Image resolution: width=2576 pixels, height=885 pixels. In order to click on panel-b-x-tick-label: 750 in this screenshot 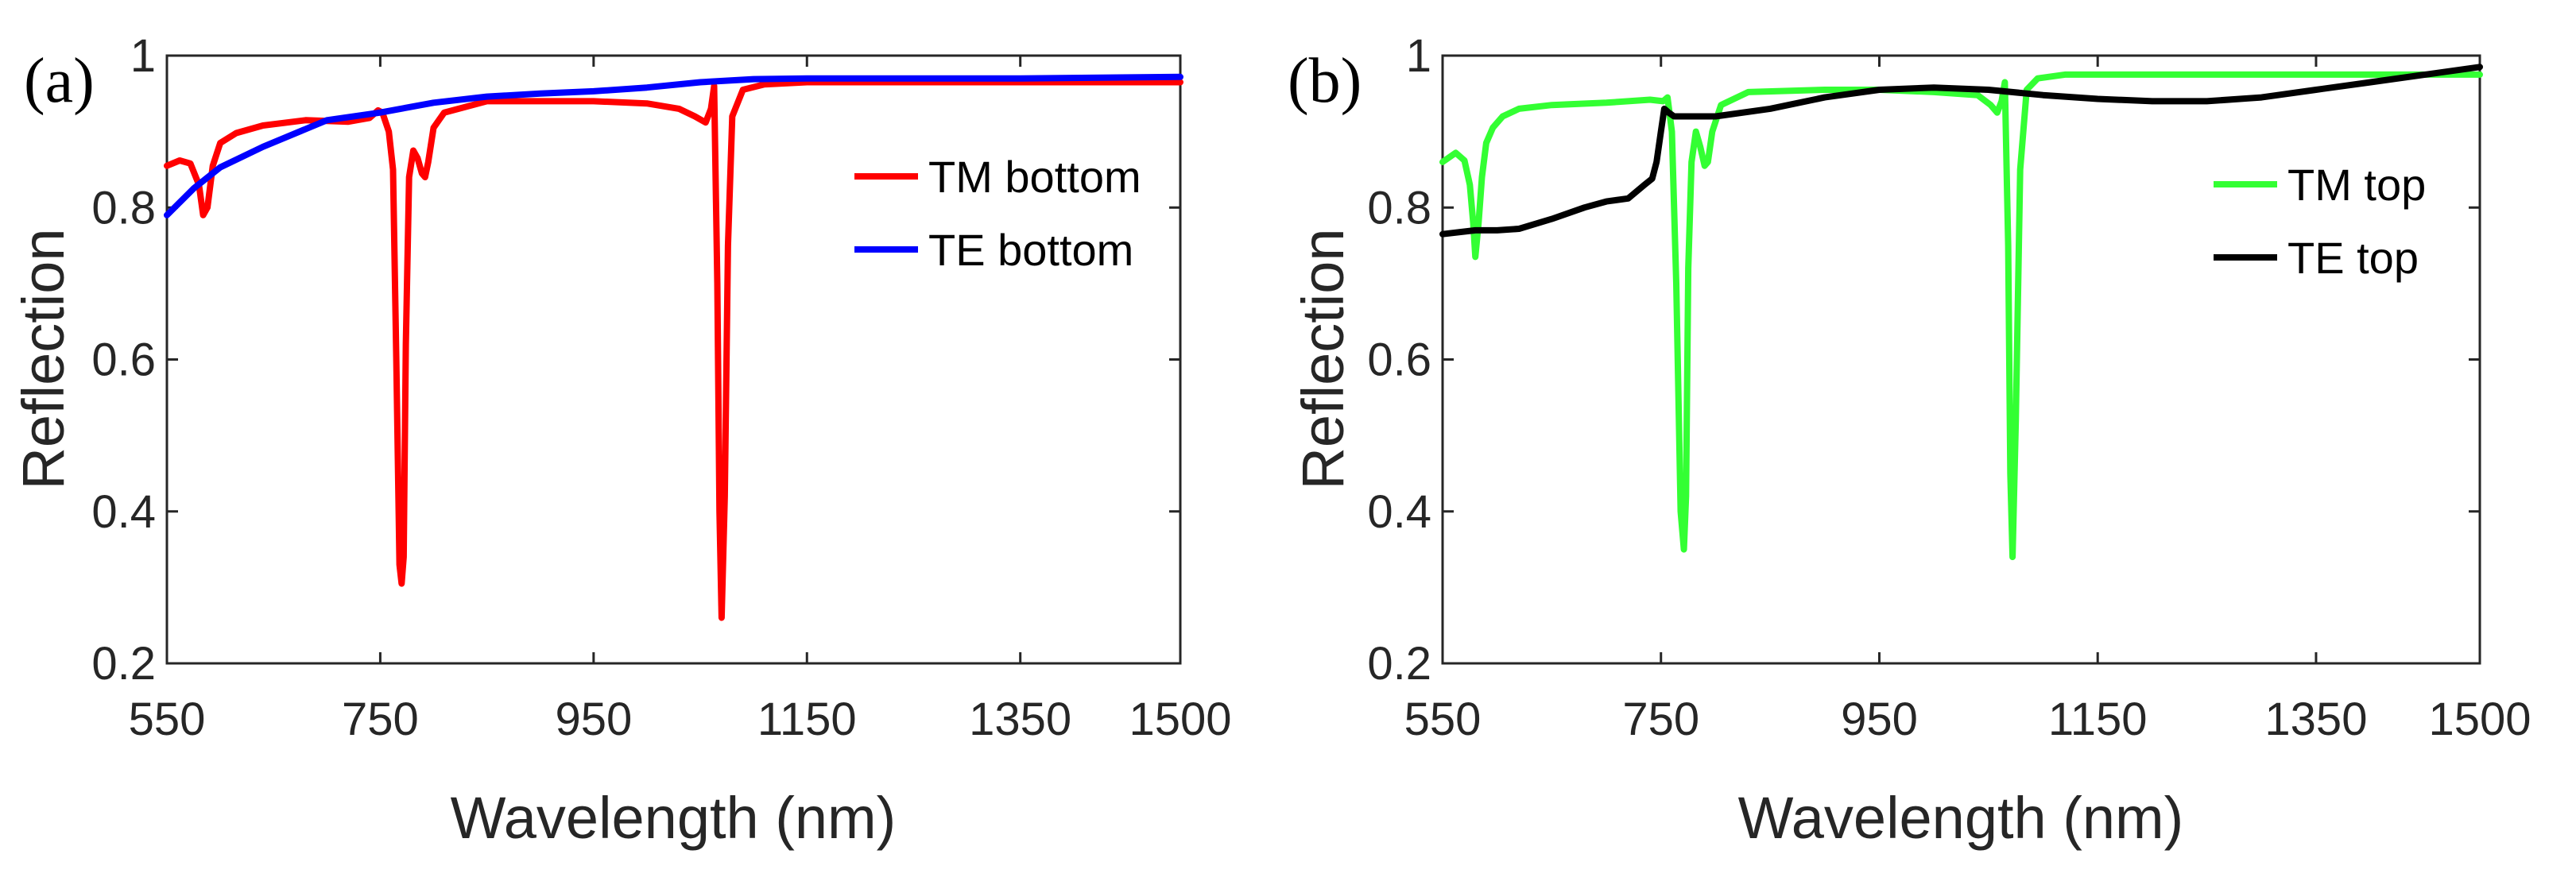, I will do `click(1660, 719)`.